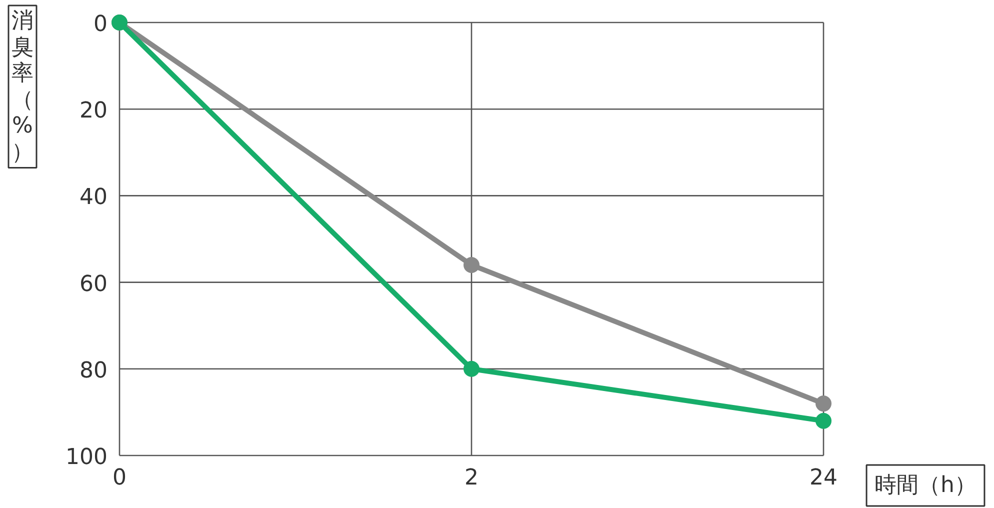  What do you see at coordinates (101, 24) in the screenshot?
I see `y-tick-label: 0` at bounding box center [101, 24].